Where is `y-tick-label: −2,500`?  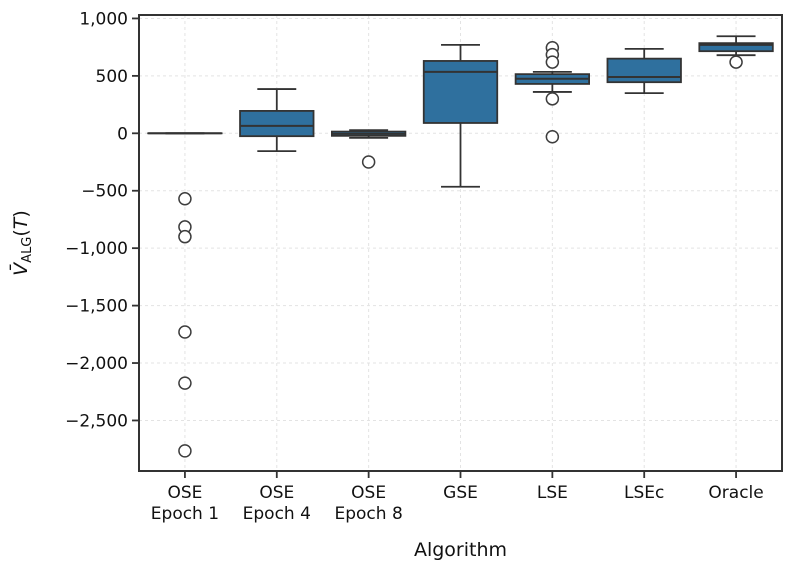 y-tick-label: −2,500 is located at coordinates (96, 421).